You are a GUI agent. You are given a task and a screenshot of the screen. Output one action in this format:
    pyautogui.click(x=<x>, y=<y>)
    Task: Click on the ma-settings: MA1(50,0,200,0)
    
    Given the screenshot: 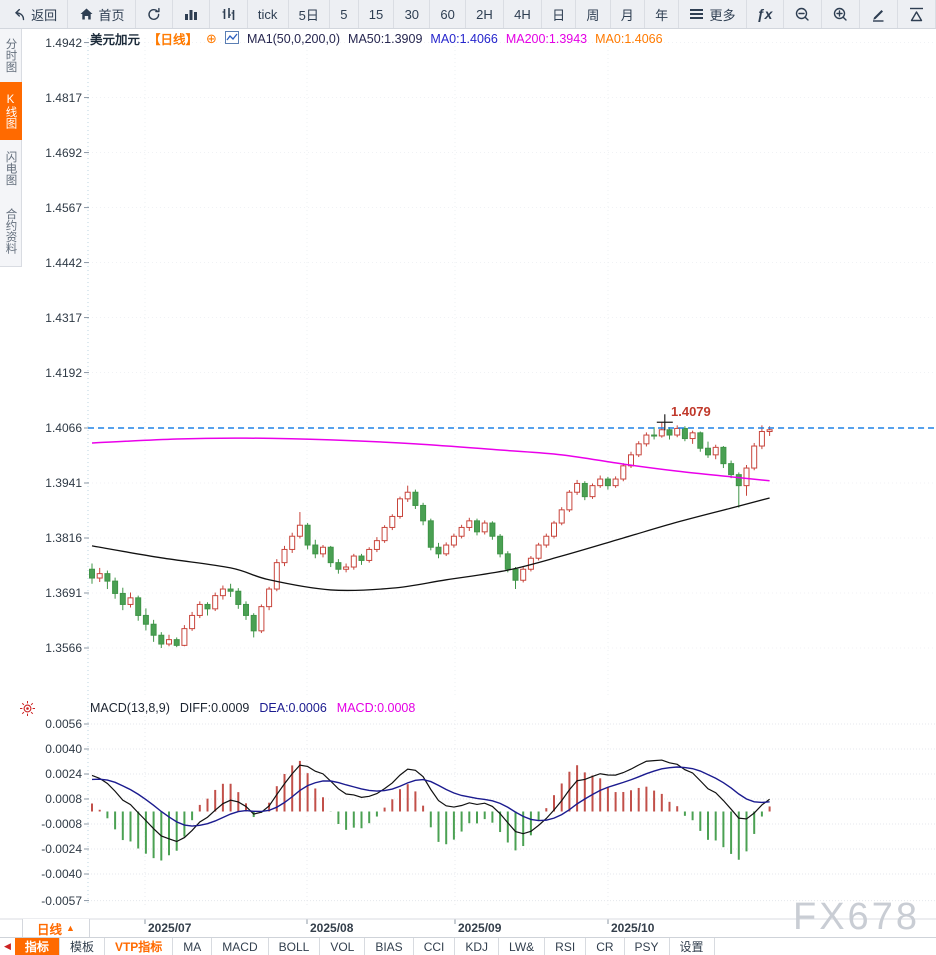 What is the action you would take?
    pyautogui.click(x=293, y=38)
    